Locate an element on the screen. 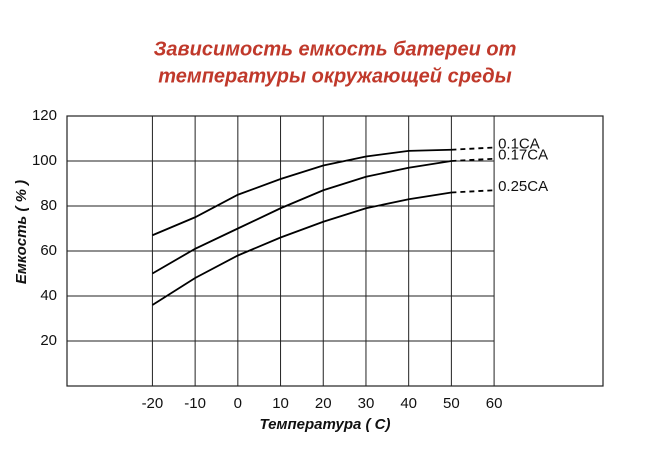 Image resolution: width=657 pixels, height=457 pixels. y-tick-label: 100 is located at coordinates (44, 160).